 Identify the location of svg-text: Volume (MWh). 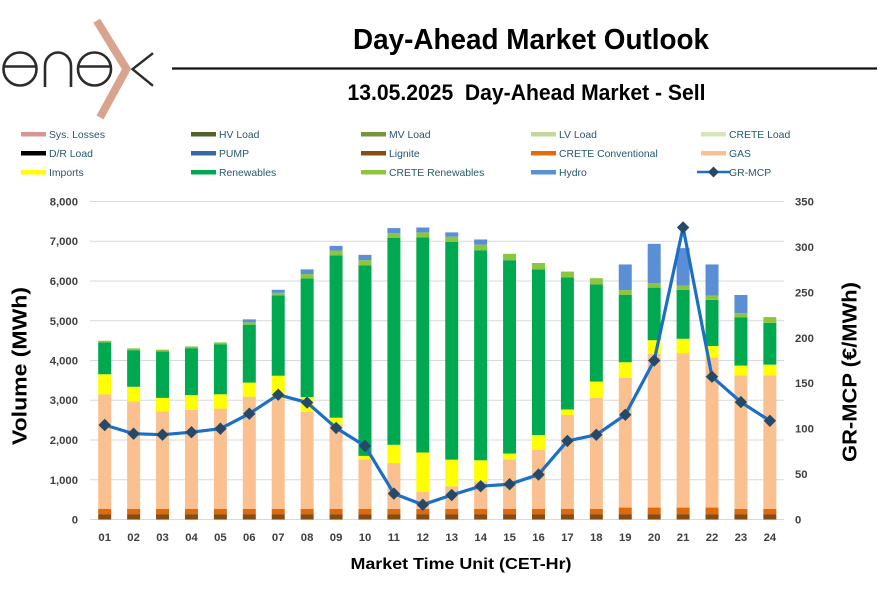
(21, 366).